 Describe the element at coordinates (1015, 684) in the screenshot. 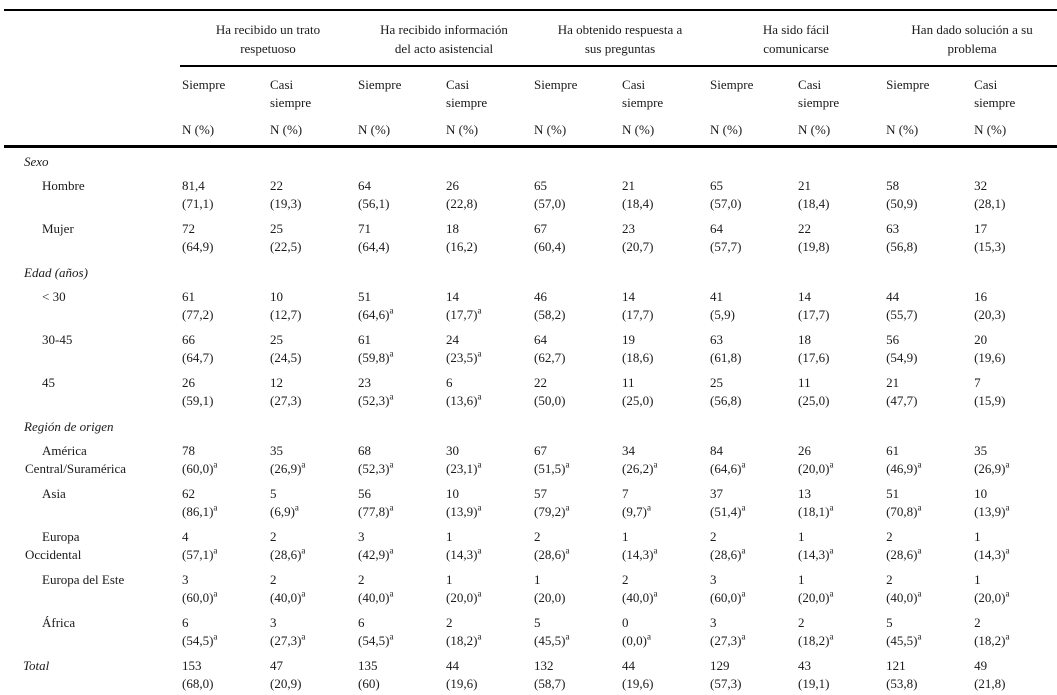

I see `percent-value: (21,8)` at that location.